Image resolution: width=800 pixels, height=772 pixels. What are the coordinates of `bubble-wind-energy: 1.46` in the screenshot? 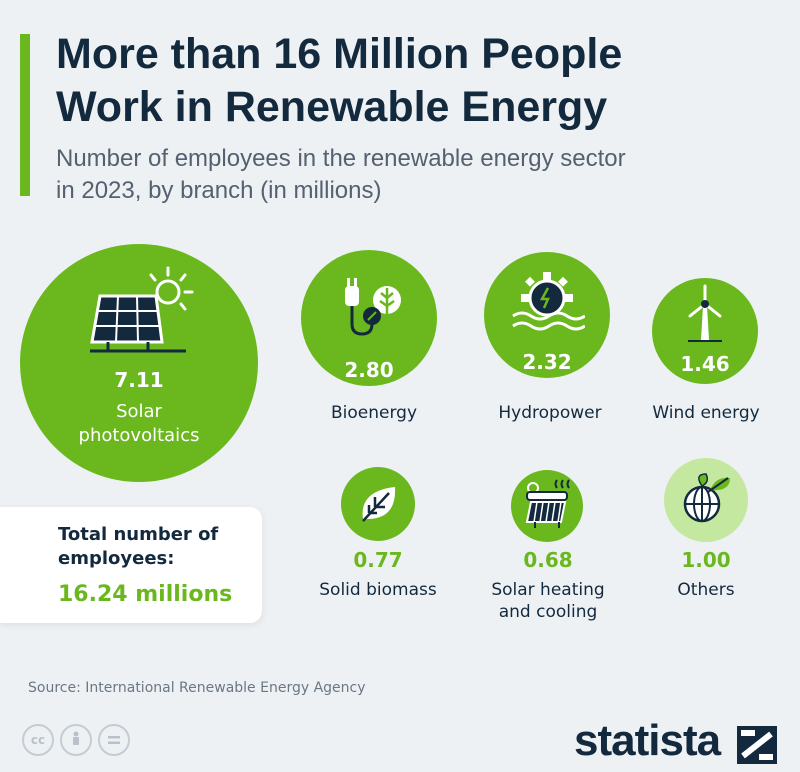 It's located at (705, 331).